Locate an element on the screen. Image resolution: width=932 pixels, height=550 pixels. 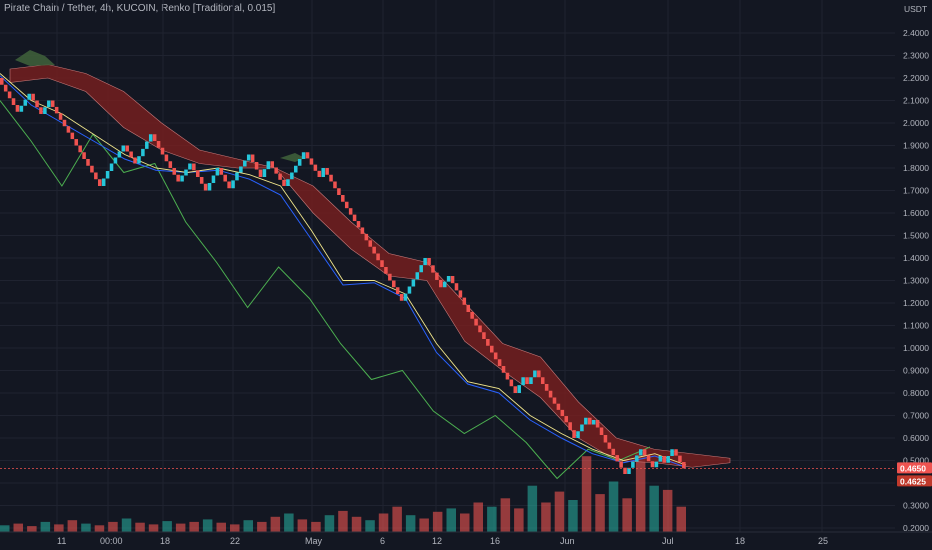
volume-bars is located at coordinates (343, 492).